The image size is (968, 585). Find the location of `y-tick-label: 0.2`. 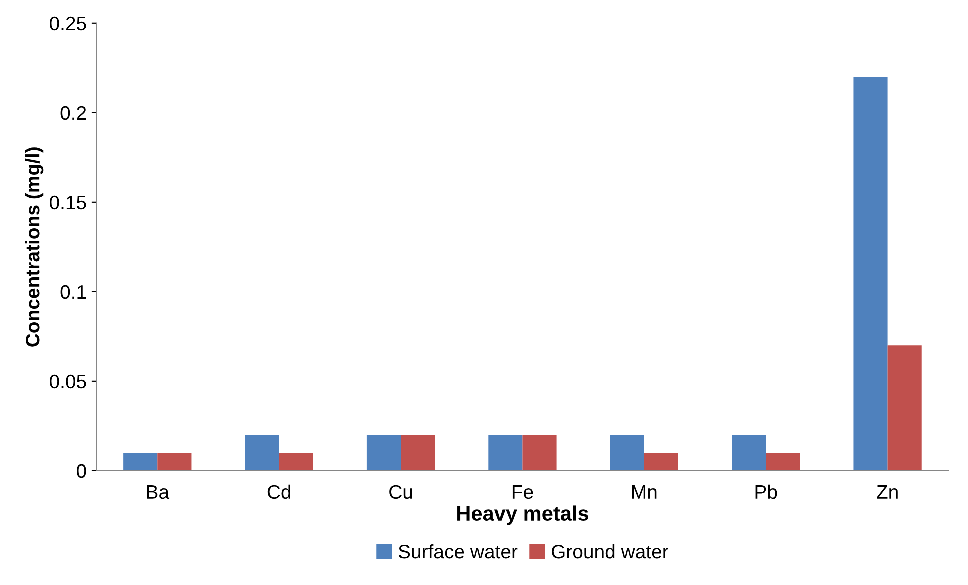

y-tick-label: 0.2 is located at coordinates (73, 113).